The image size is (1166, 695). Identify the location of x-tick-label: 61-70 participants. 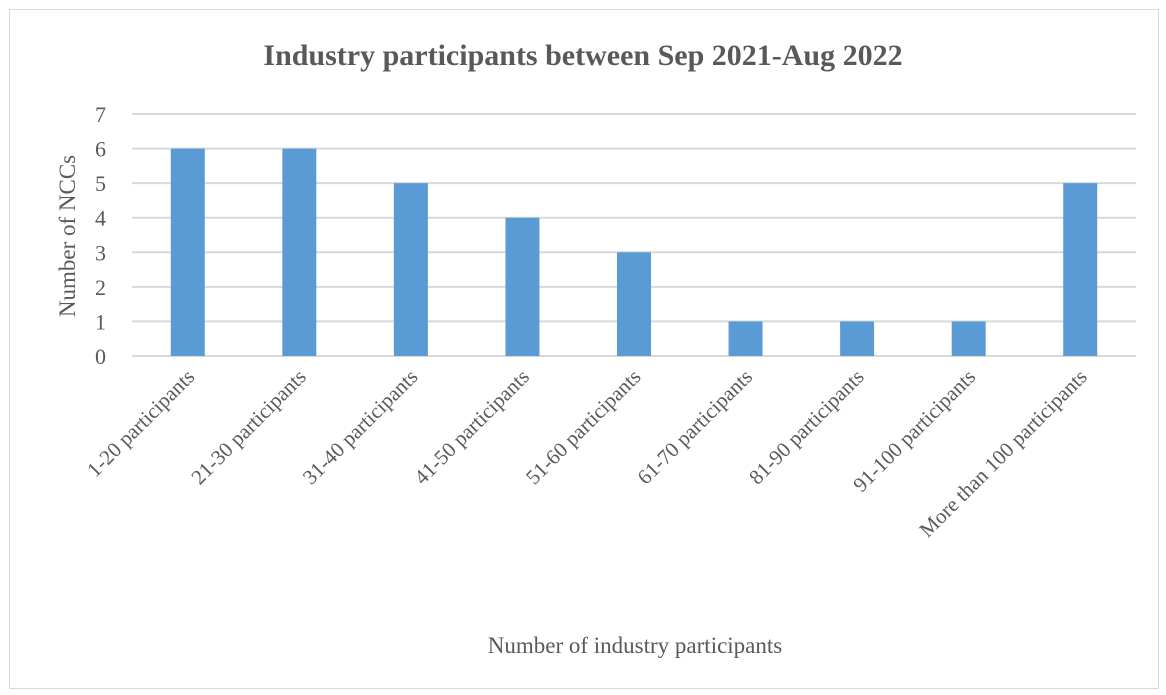
(694, 427).